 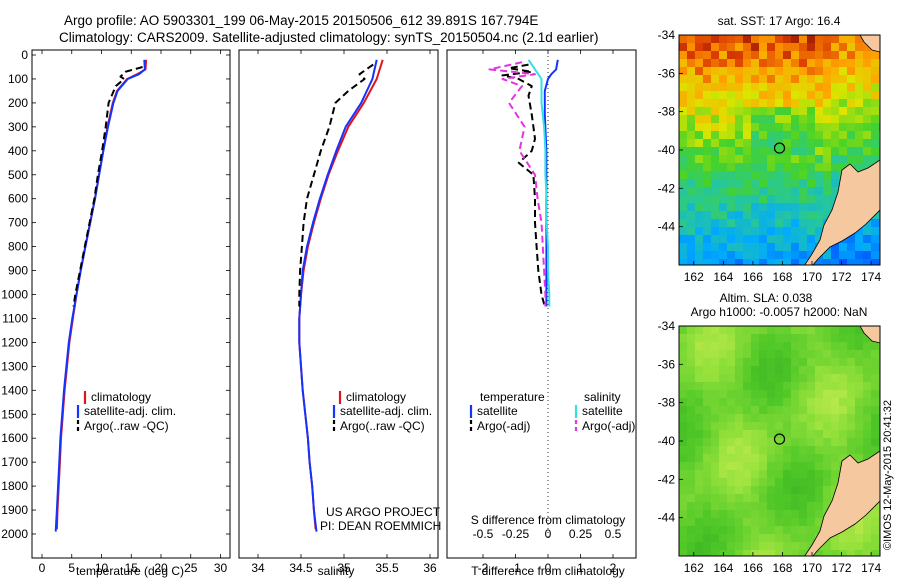 What do you see at coordinates (24, 55) in the screenshot?
I see `depth-tick-label: 0` at bounding box center [24, 55].